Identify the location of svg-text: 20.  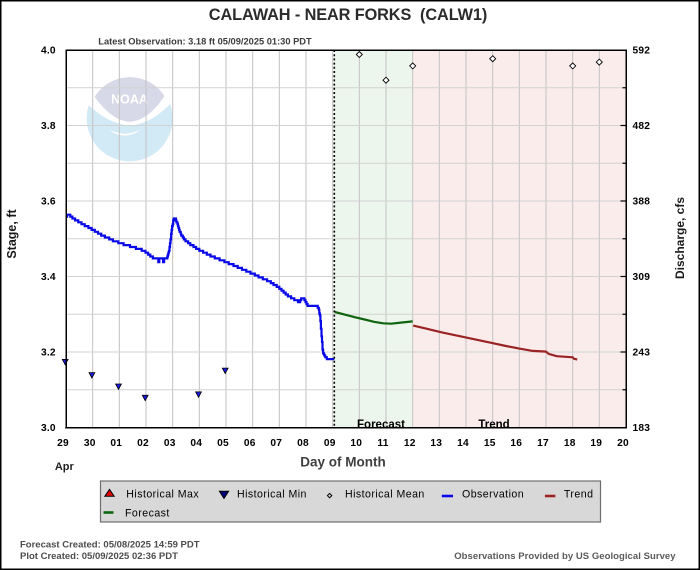
(623, 443).